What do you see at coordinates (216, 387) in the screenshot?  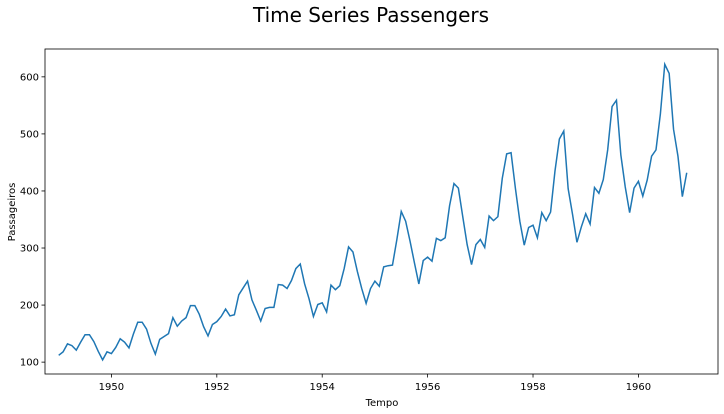 I see `x-tick-label: 1952` at bounding box center [216, 387].